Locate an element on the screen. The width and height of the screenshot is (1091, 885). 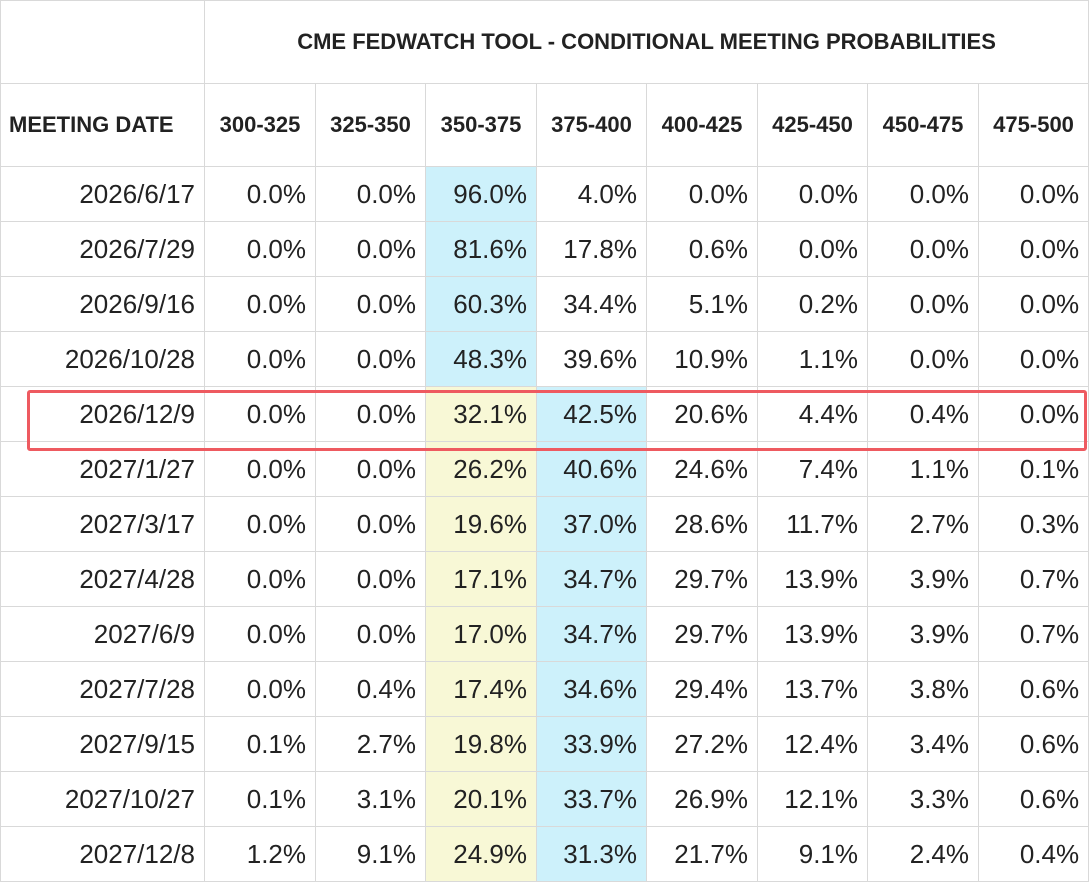
probability-cell: 17.0% is located at coordinates (481, 634).